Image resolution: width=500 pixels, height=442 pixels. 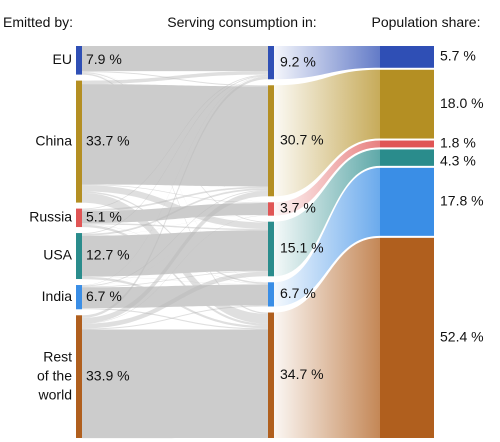 I want to click on emitted-label-russia: 5.1 %, so click(x=104, y=217).